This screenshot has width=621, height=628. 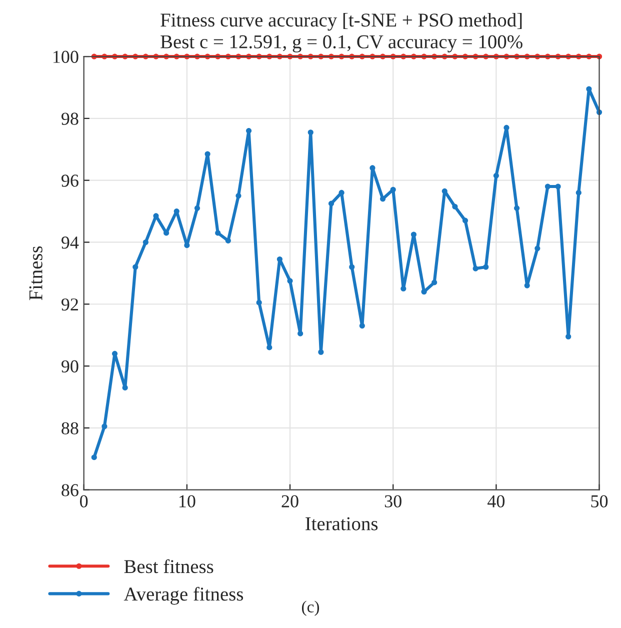 I want to click on y-tick-label: 94, so click(x=70, y=242).